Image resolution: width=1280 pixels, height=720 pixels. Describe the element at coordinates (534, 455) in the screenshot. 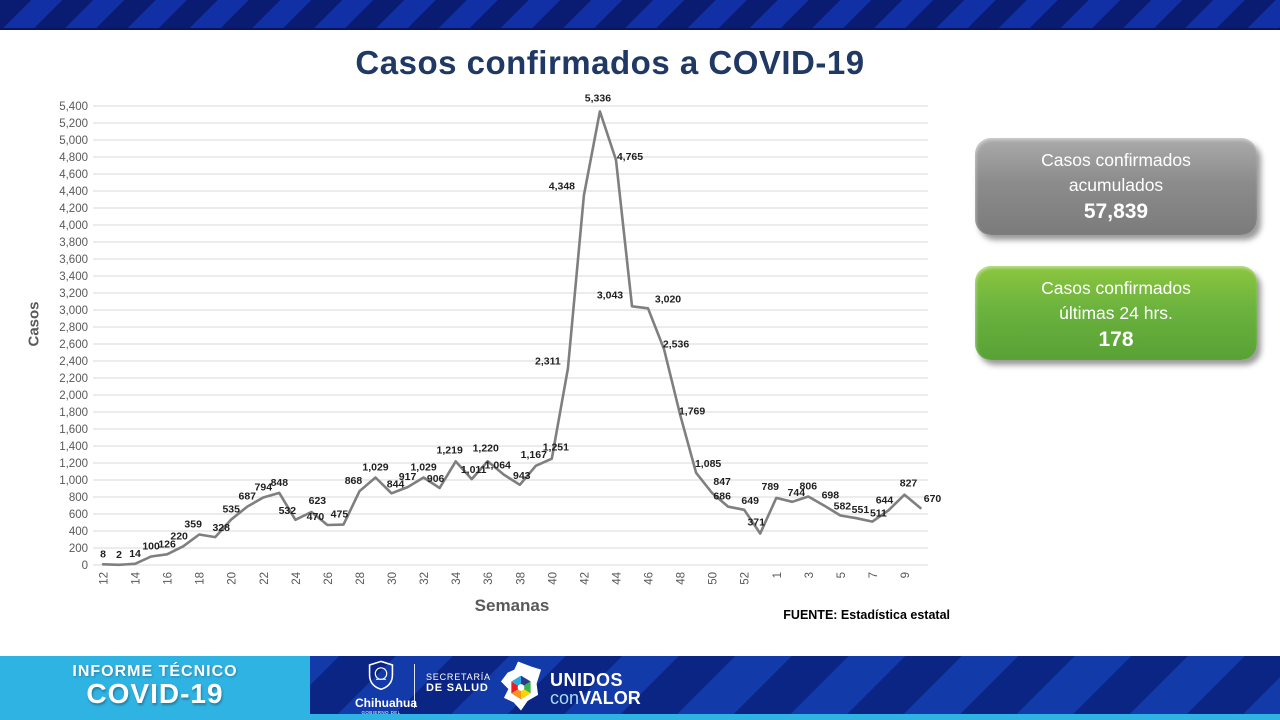

I see `data-label: 1,167` at that location.